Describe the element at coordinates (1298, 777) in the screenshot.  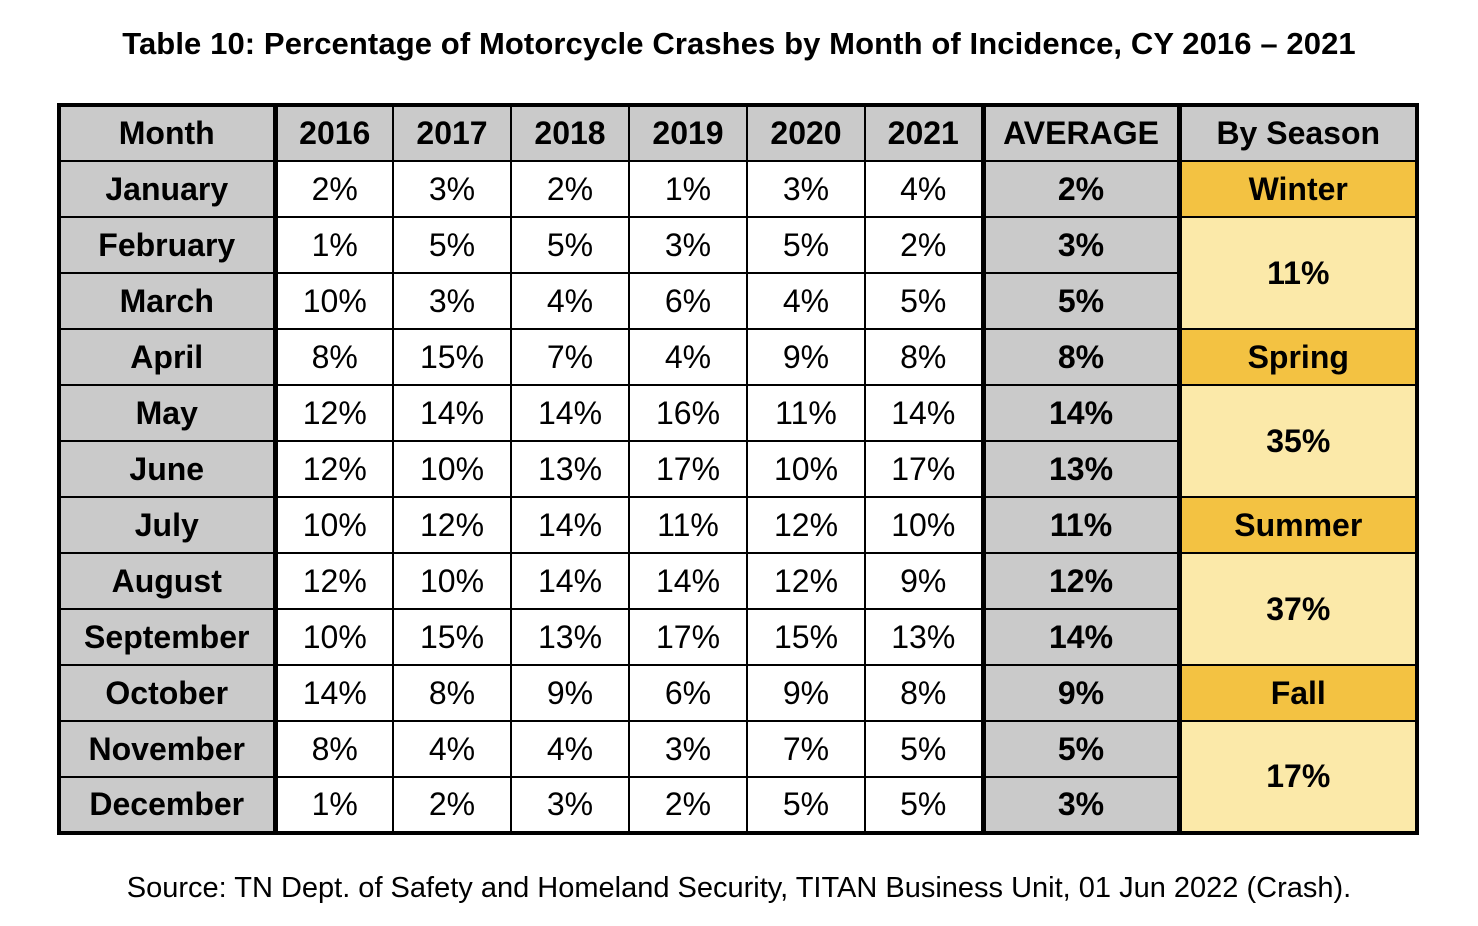
I see `season-percent-cell: 17%` at that location.